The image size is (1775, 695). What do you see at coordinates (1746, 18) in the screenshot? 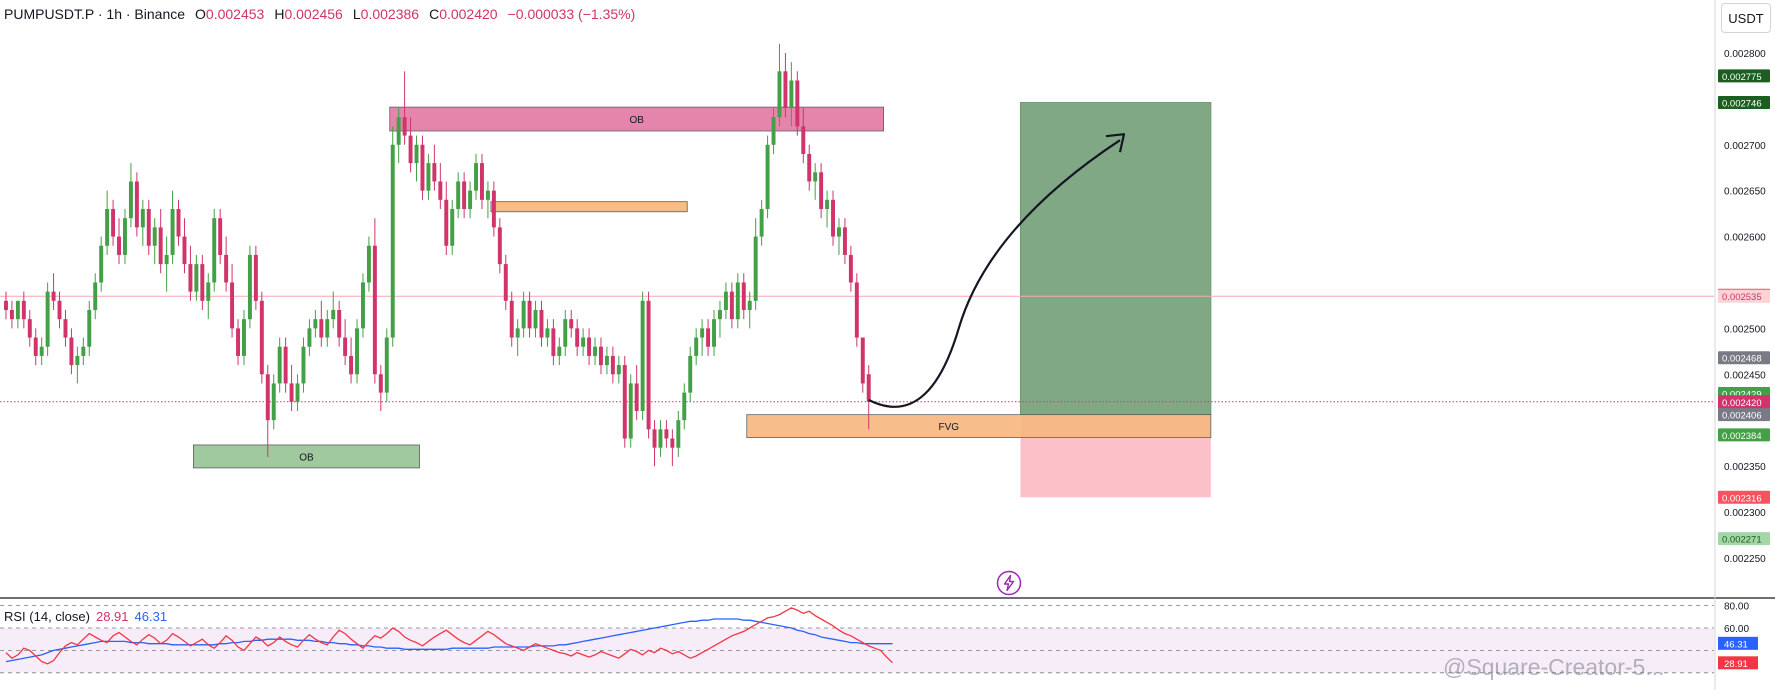
I see `currency-button: USDT` at bounding box center [1746, 18].